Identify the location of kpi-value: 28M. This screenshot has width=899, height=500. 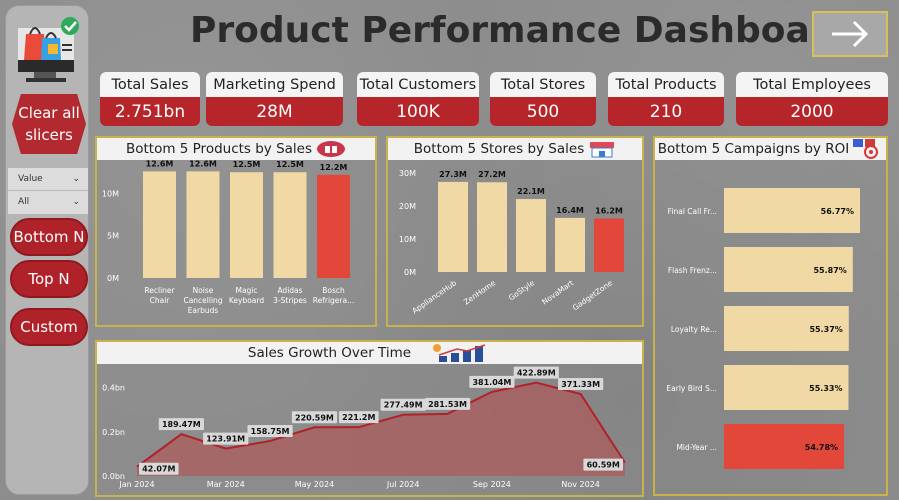
(274, 111).